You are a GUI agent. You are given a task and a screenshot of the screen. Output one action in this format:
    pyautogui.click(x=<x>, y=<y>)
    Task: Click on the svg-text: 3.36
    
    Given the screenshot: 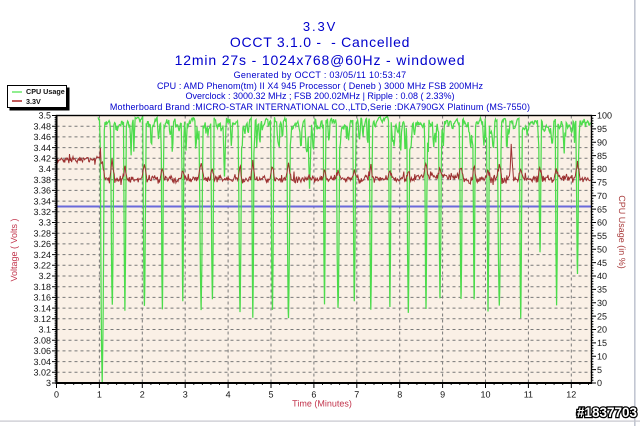 What is the action you would take?
    pyautogui.click(x=42, y=191)
    